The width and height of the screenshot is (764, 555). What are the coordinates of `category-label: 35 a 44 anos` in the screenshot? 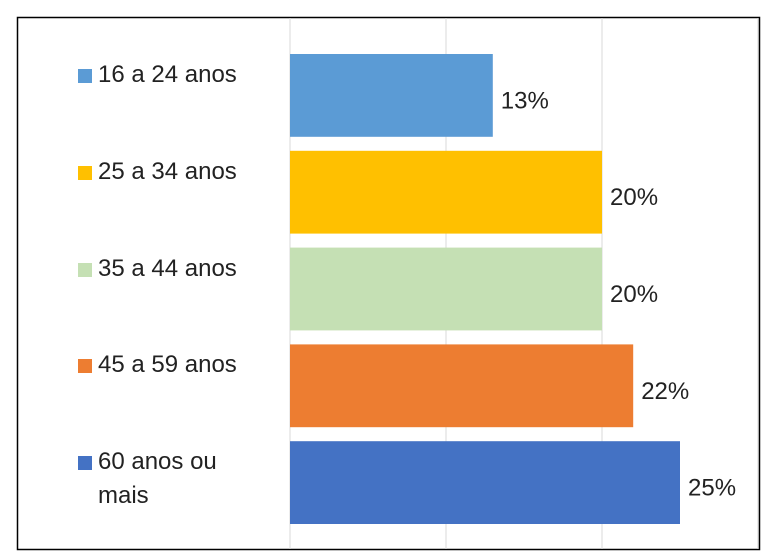 It's located at (163, 269).